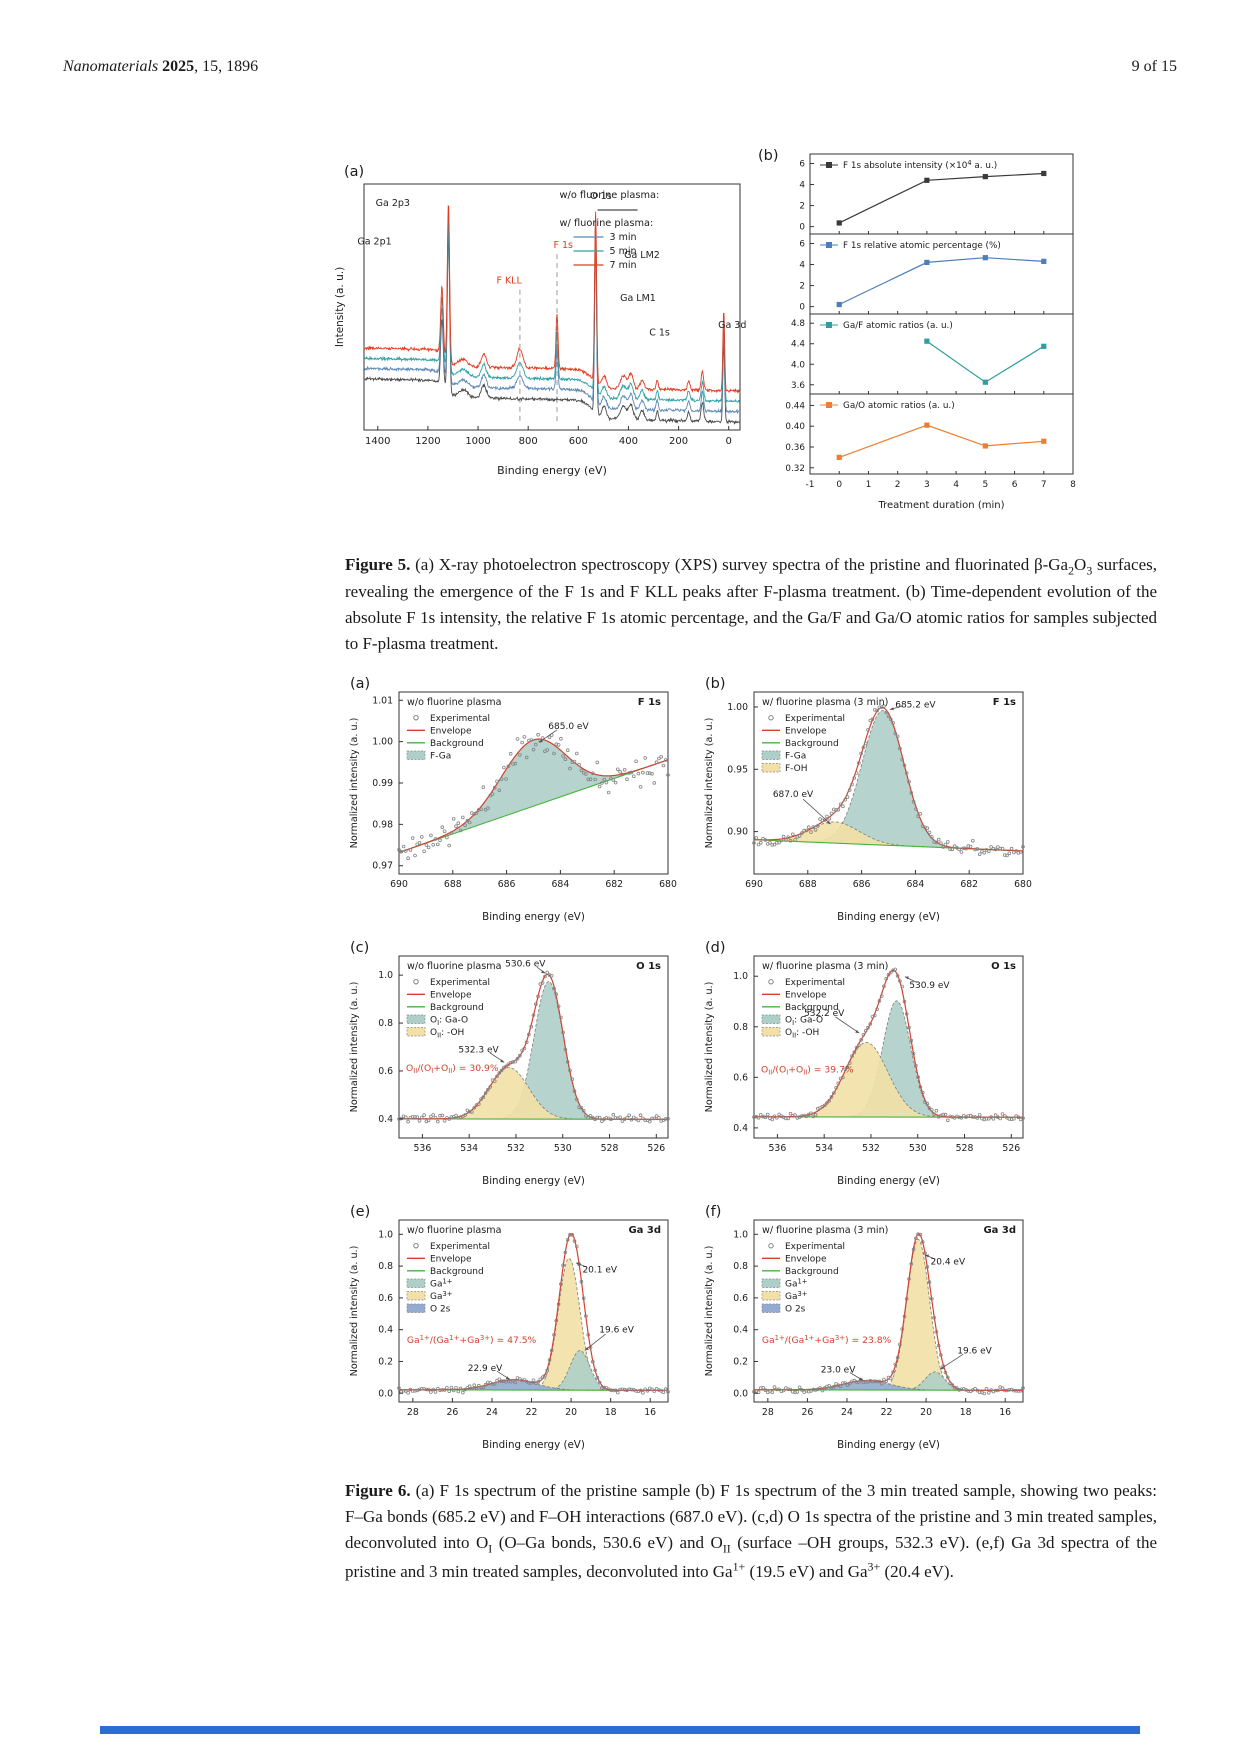 The width and height of the screenshot is (1241, 1754). I want to click on y-tick-label: 1.0, so click(740, 976).